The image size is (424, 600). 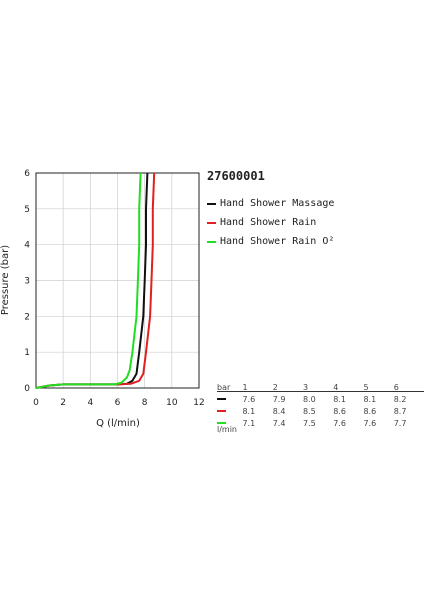 I want to click on table-header-row: bar 1 2 3 4 5 6, so click(x=320, y=387).